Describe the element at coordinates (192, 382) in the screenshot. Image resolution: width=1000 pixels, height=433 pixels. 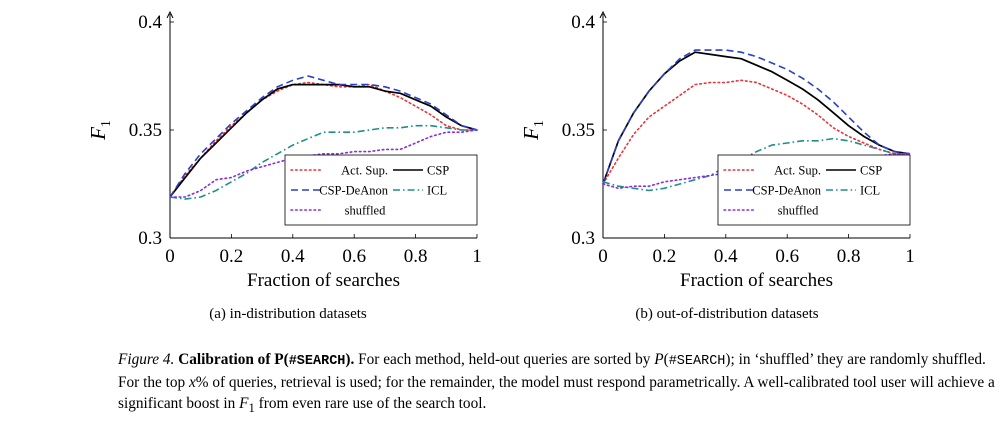
I see `caption-x-symbol: x` at that location.